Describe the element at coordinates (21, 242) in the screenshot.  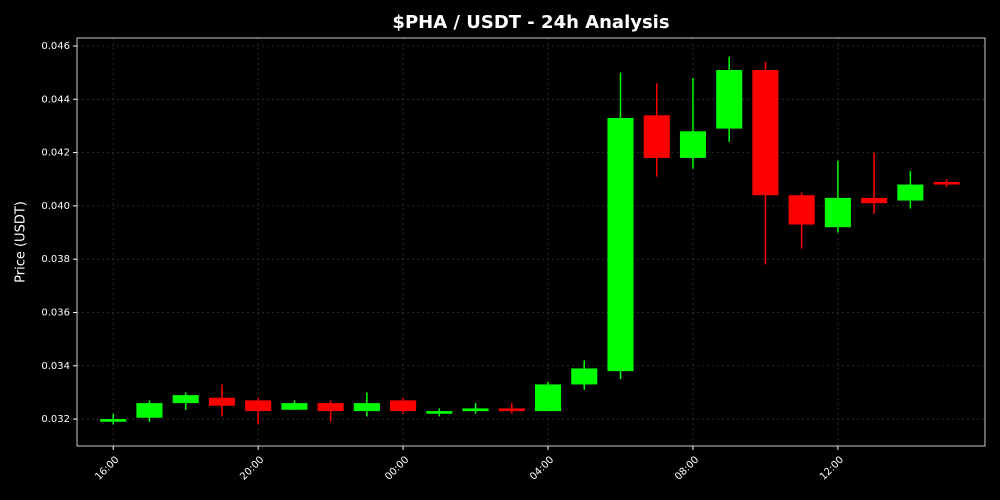
I see `y-axis-label: Price (USDT)` at that location.